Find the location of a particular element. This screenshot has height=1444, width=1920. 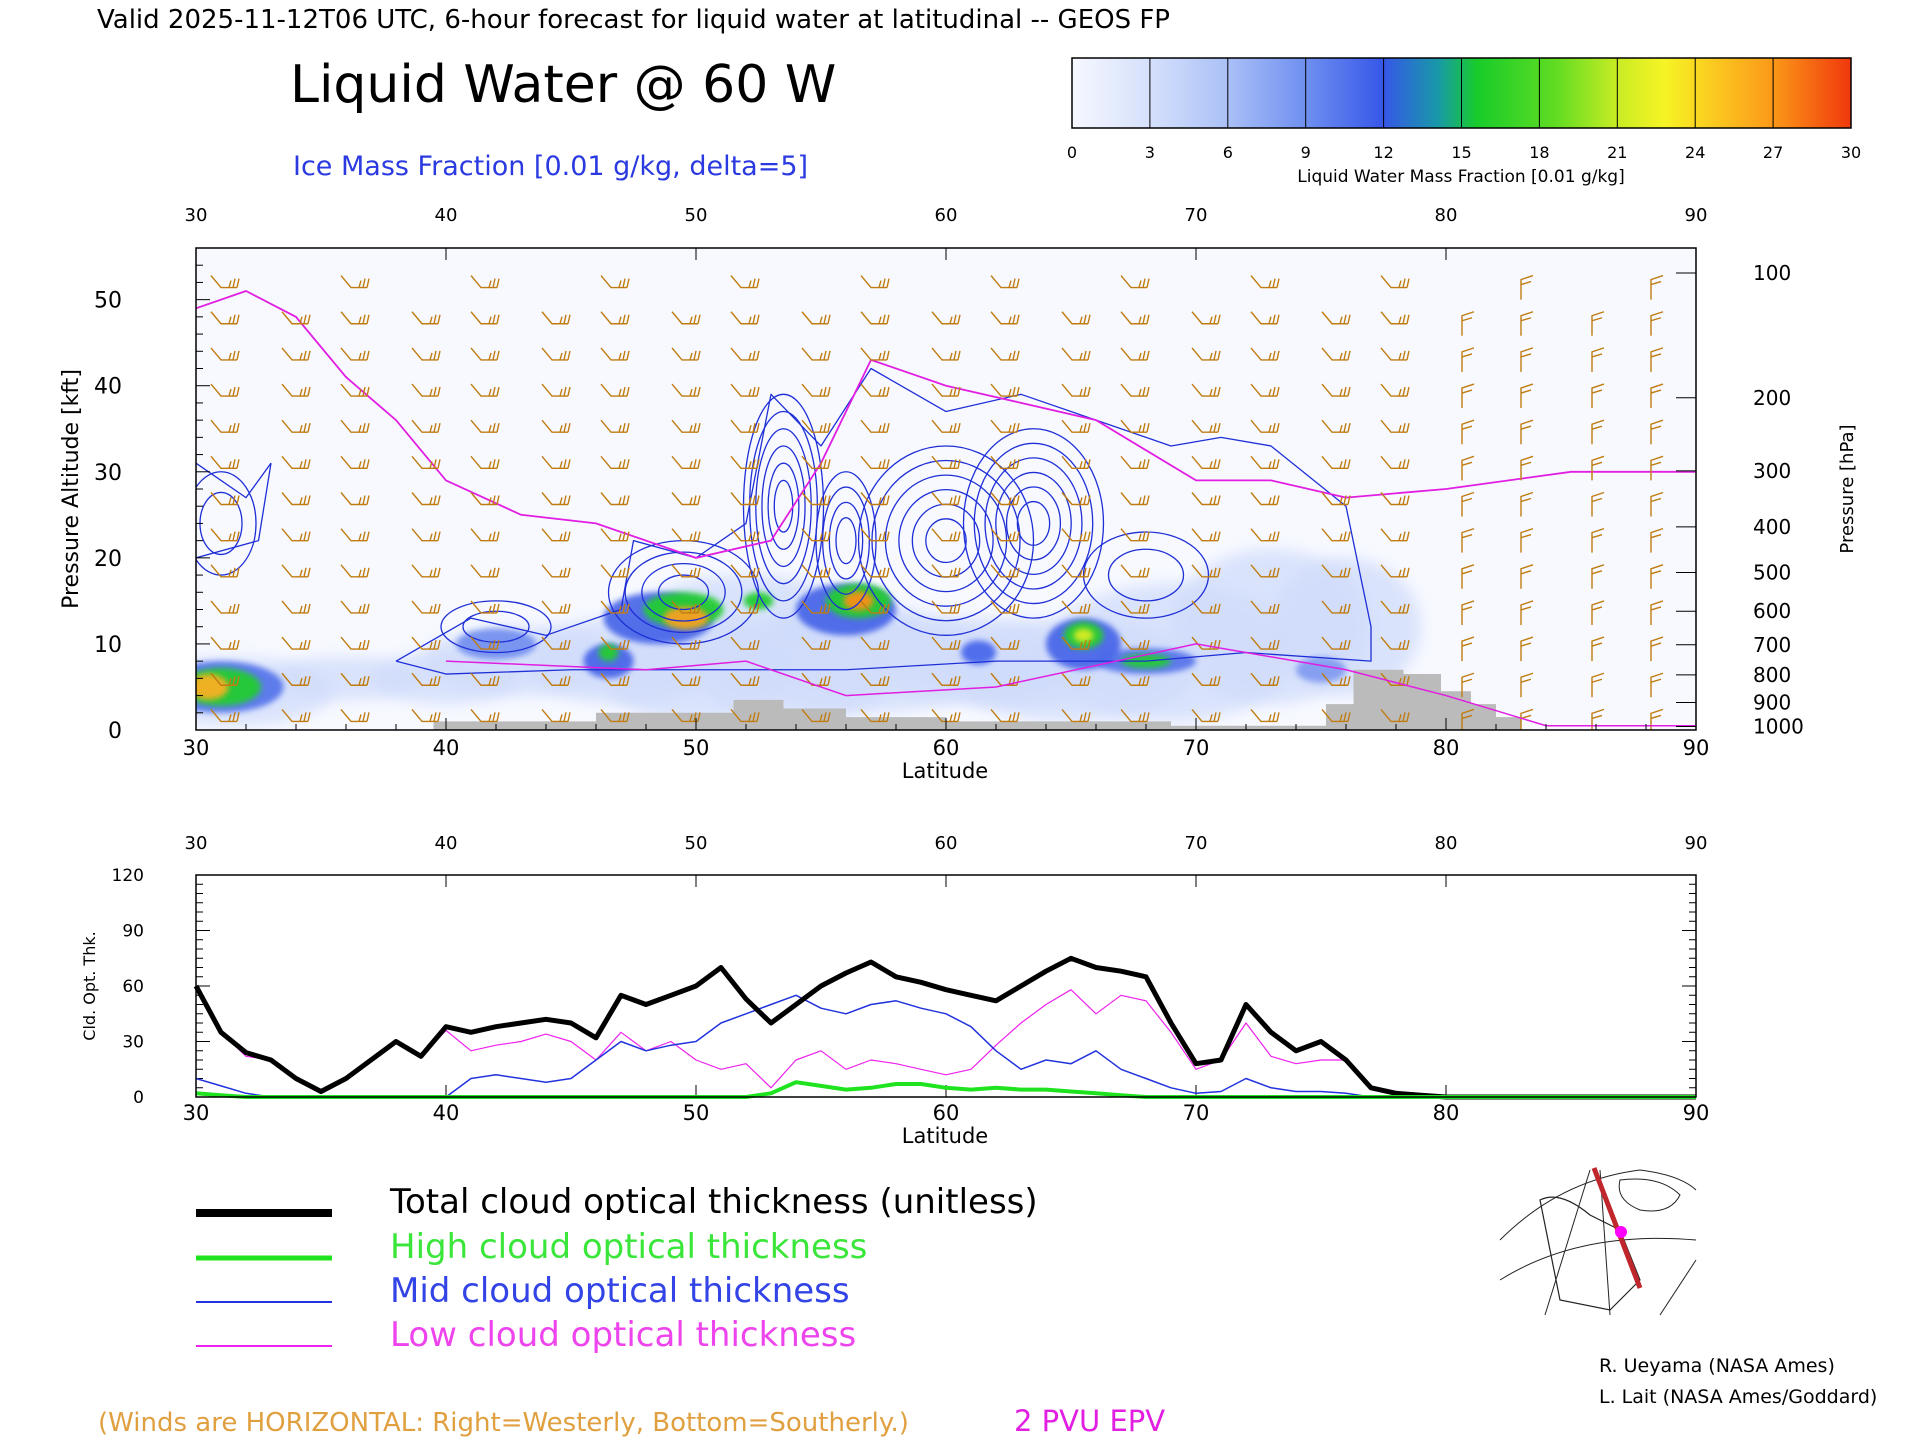

top-x-tick-label: 30 is located at coordinates (196, 748).